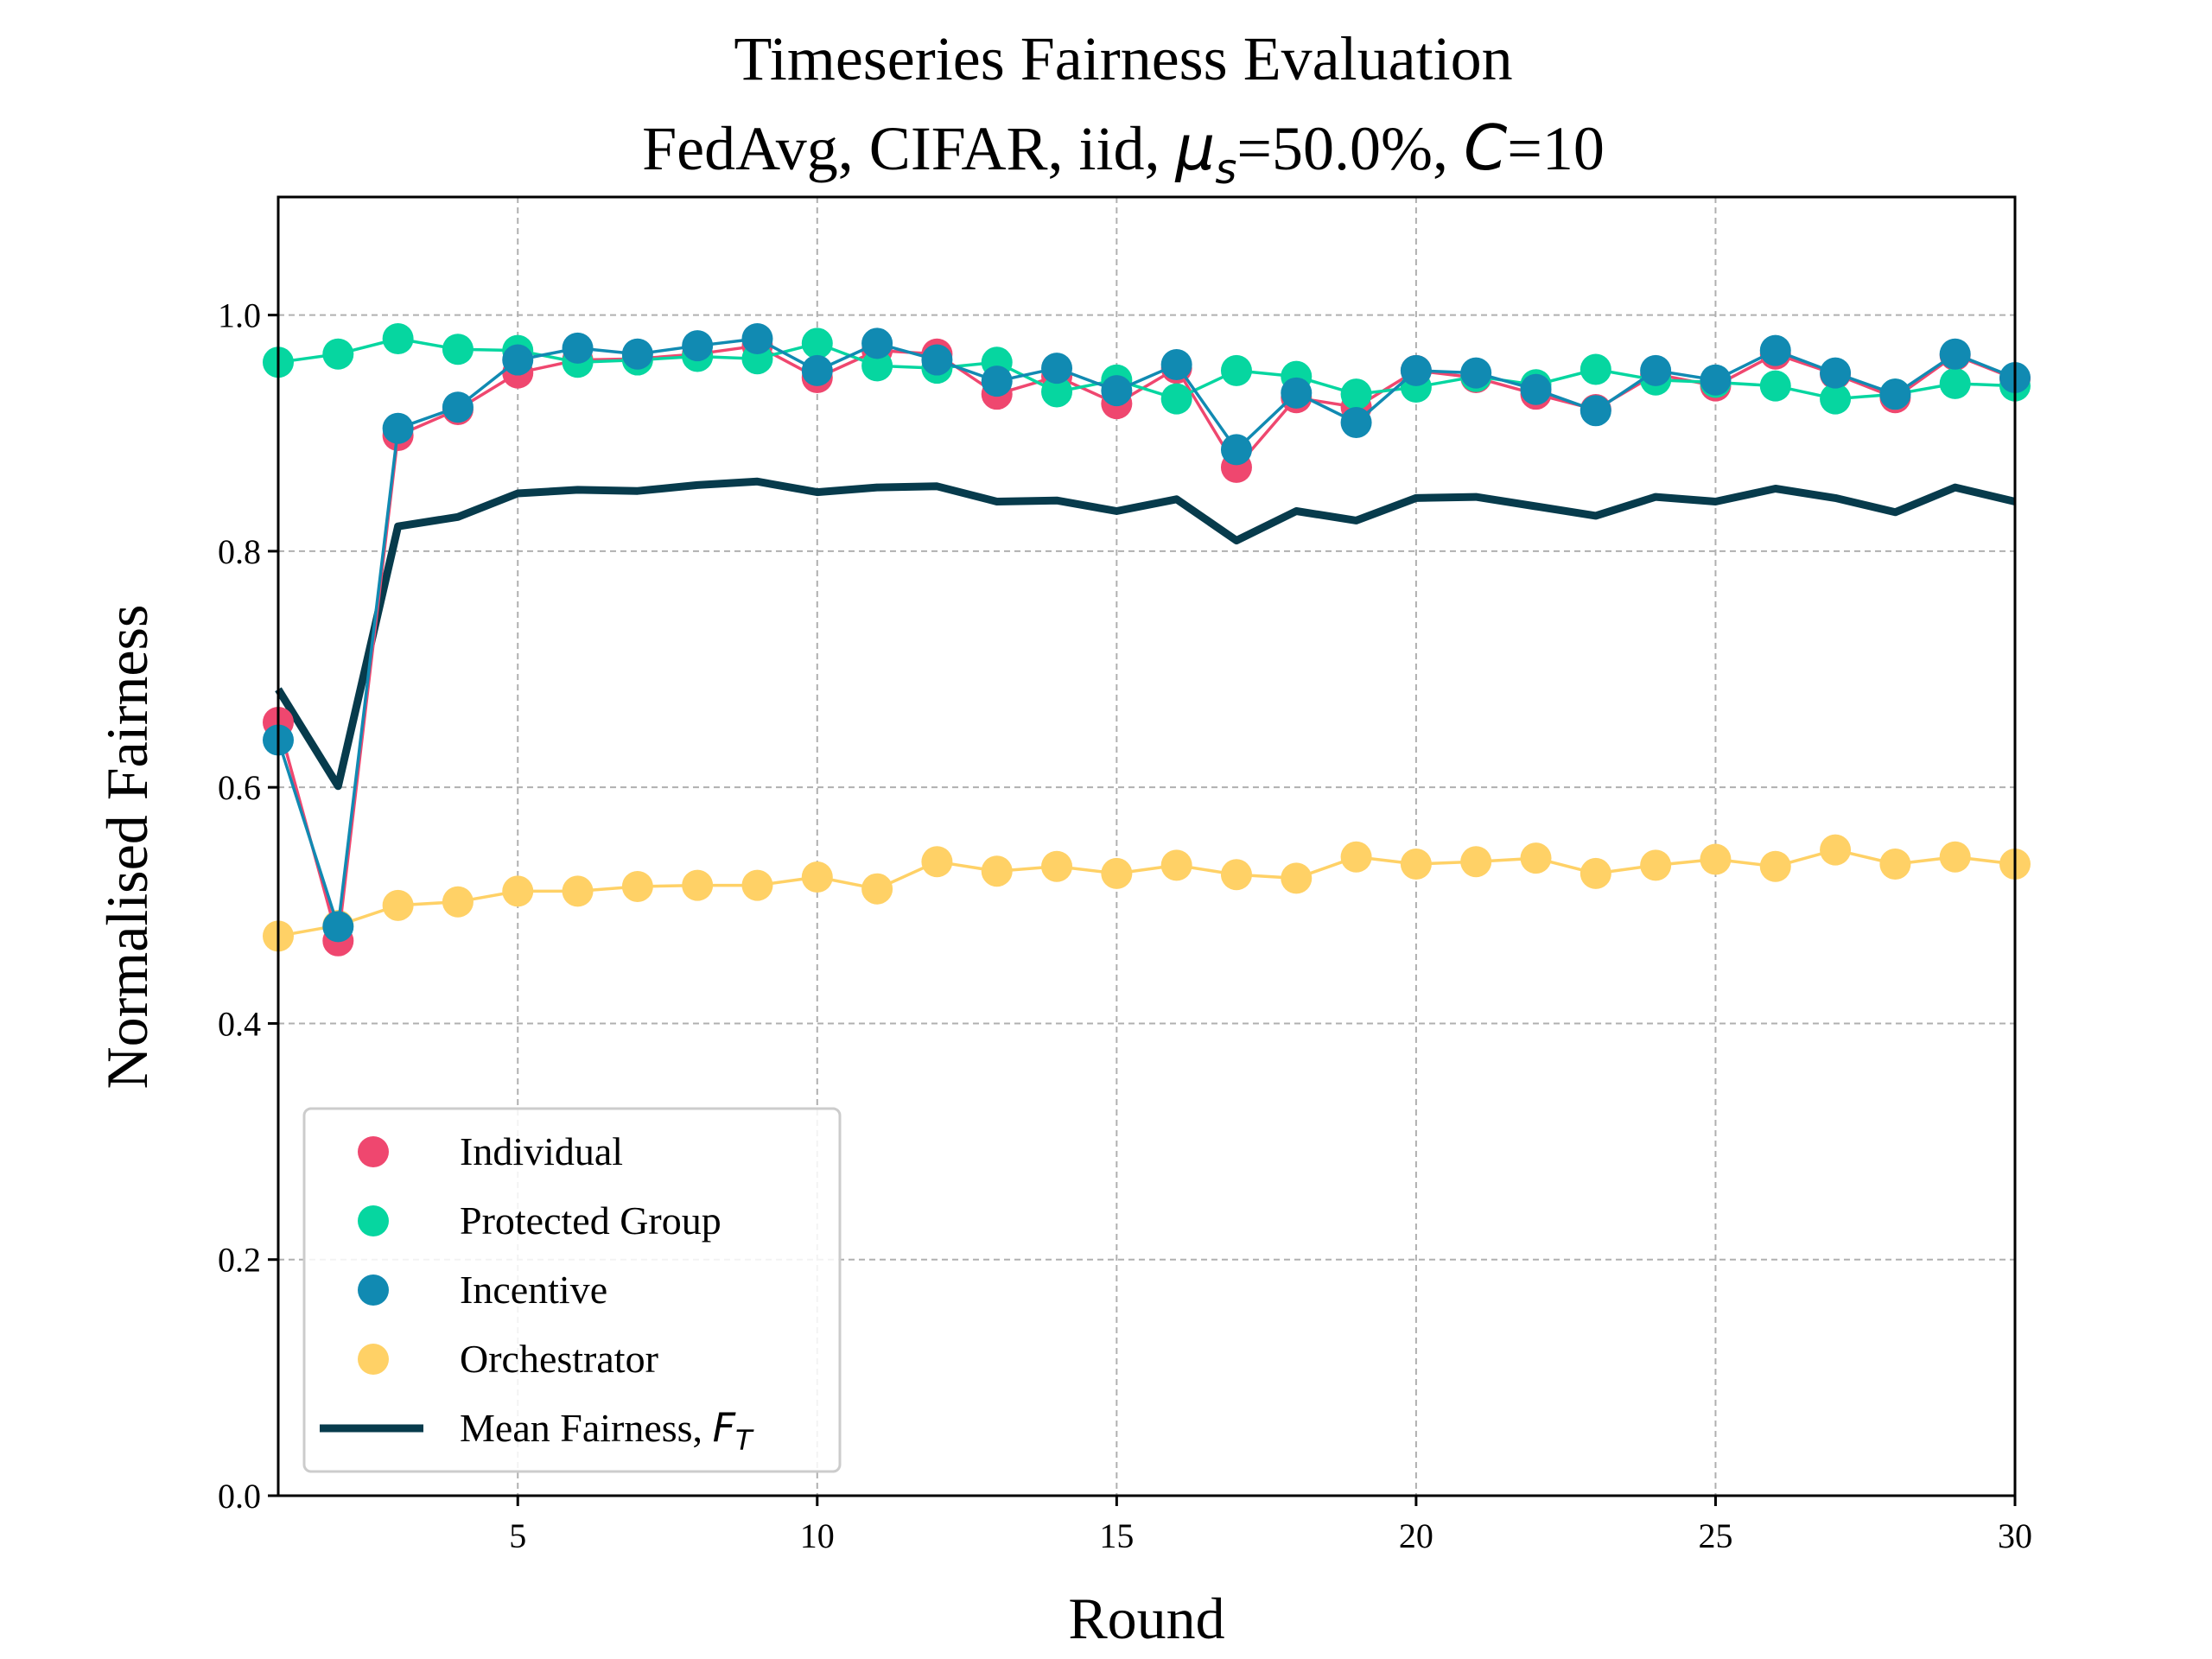 The width and height of the screenshot is (2212, 1659). I want to click on x-tick-label: 25, so click(1715, 1535).